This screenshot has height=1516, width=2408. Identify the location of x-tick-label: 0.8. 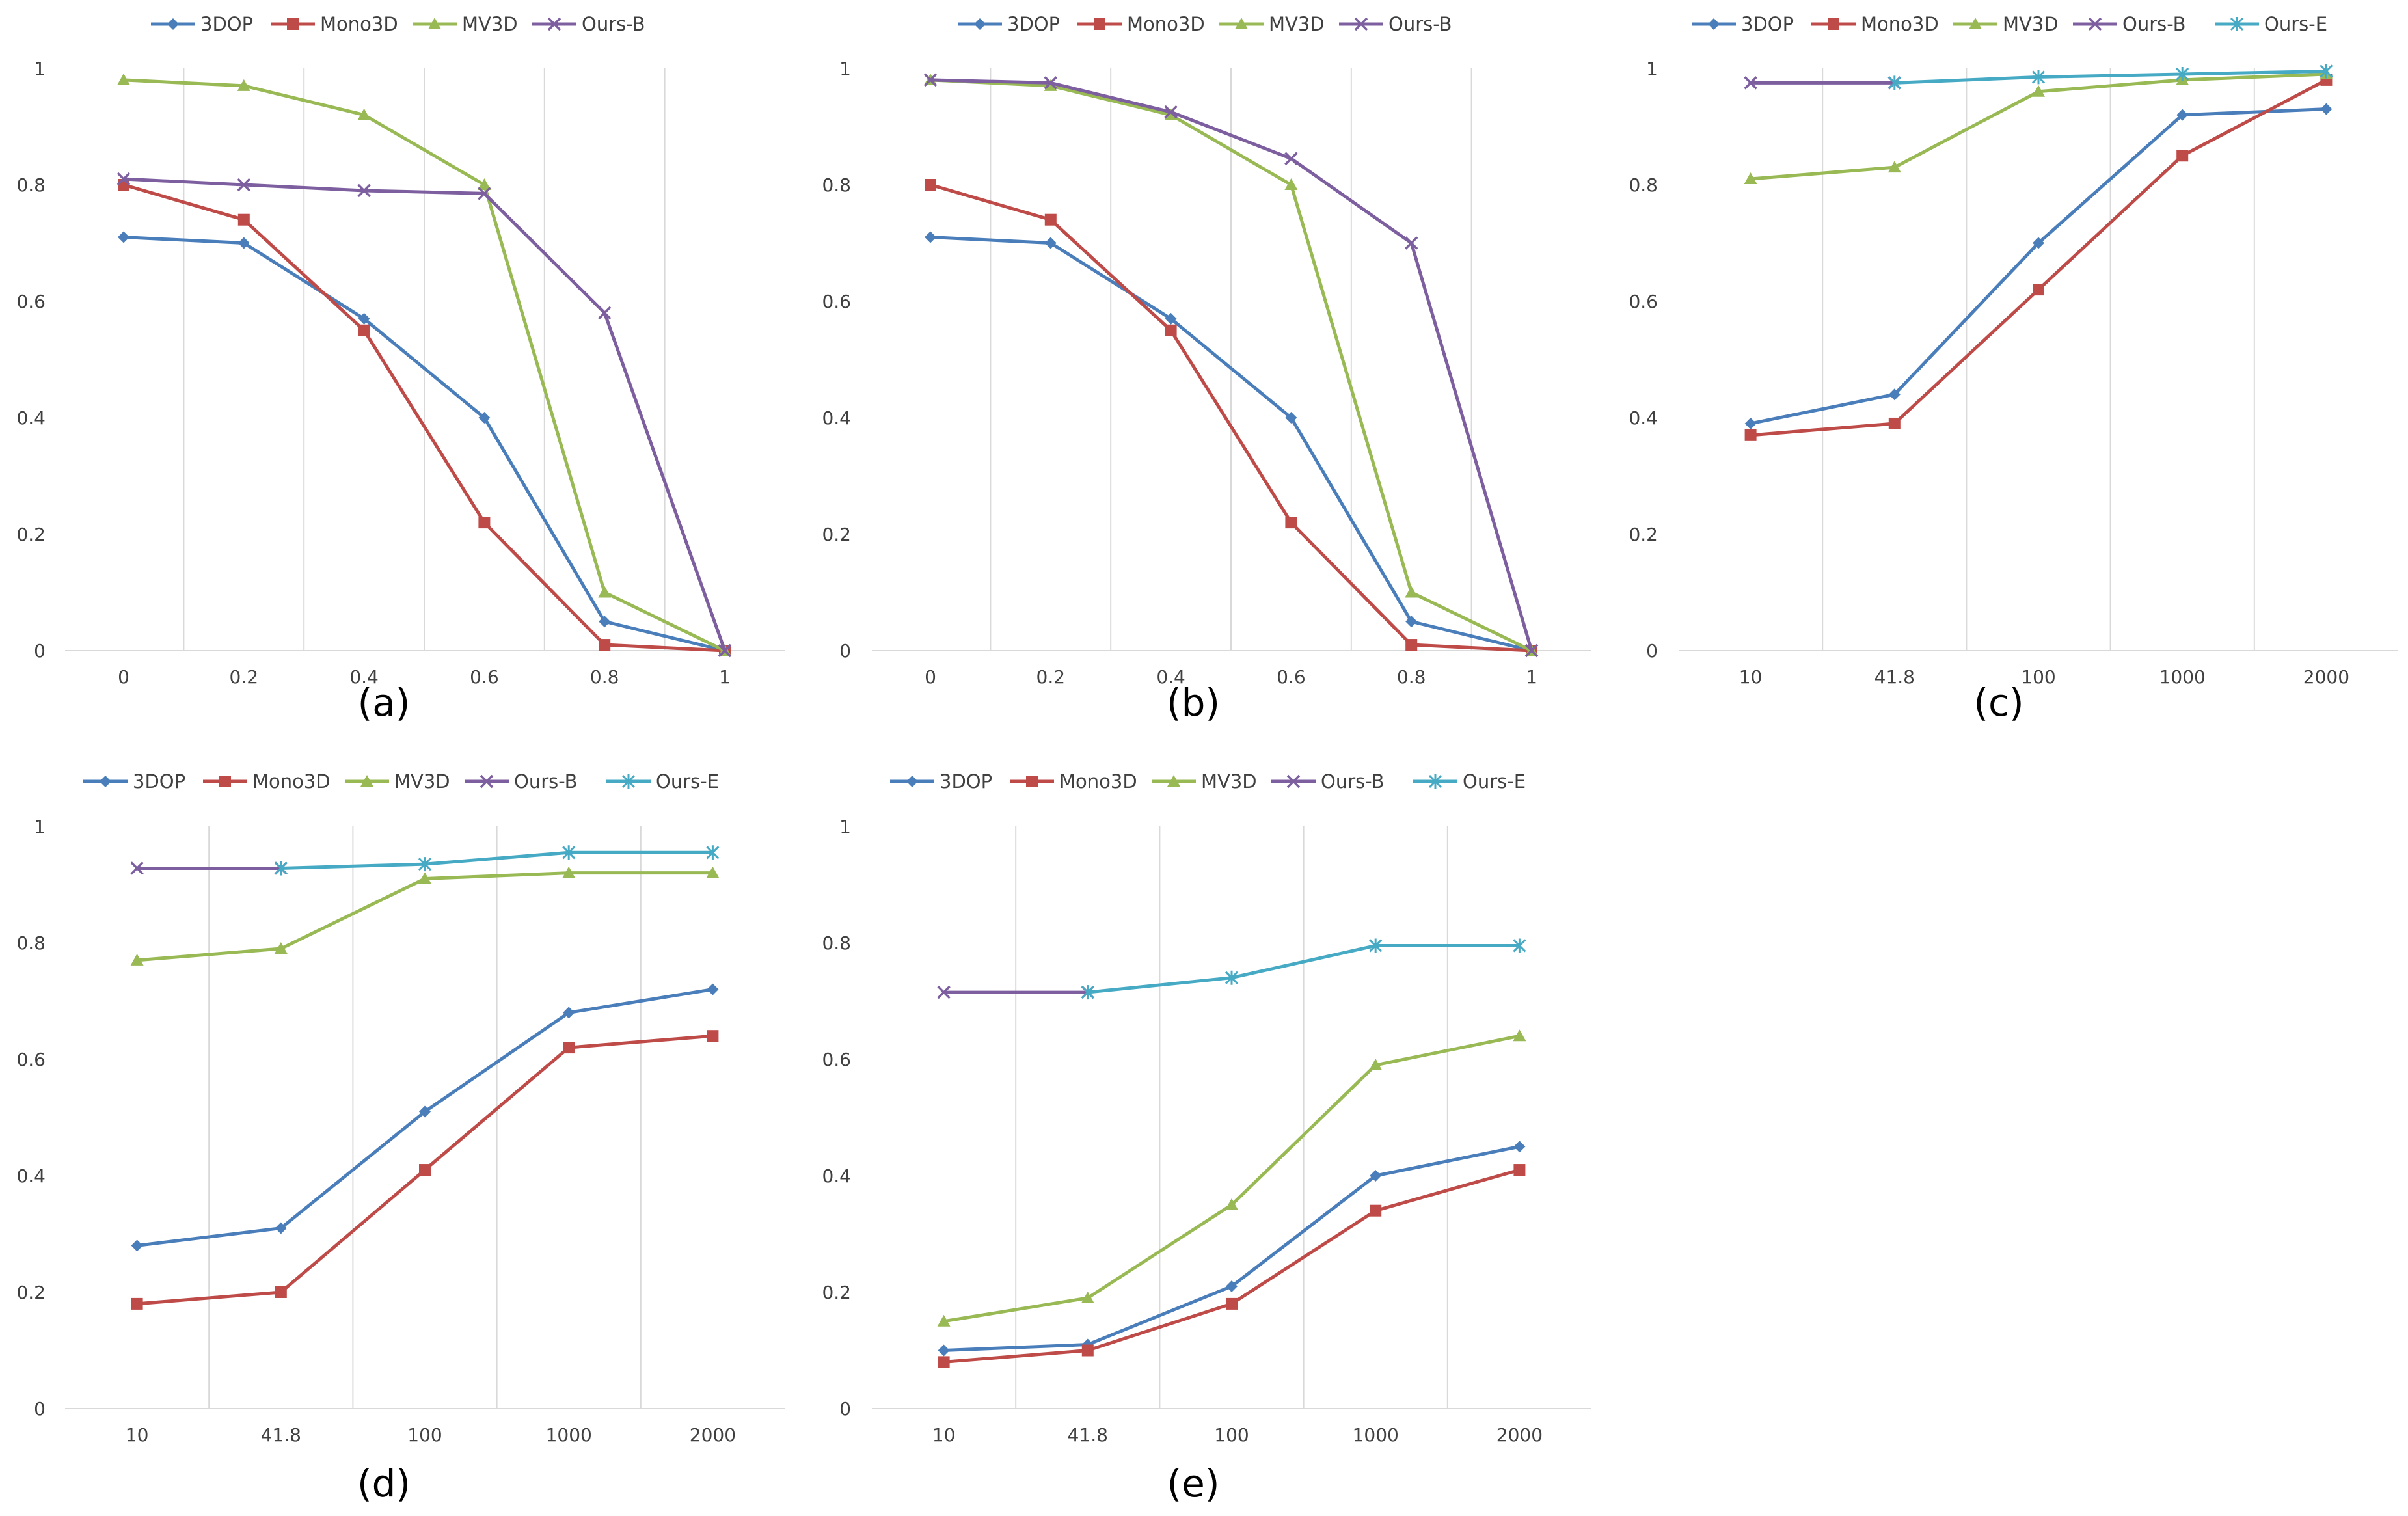
(1411, 677).